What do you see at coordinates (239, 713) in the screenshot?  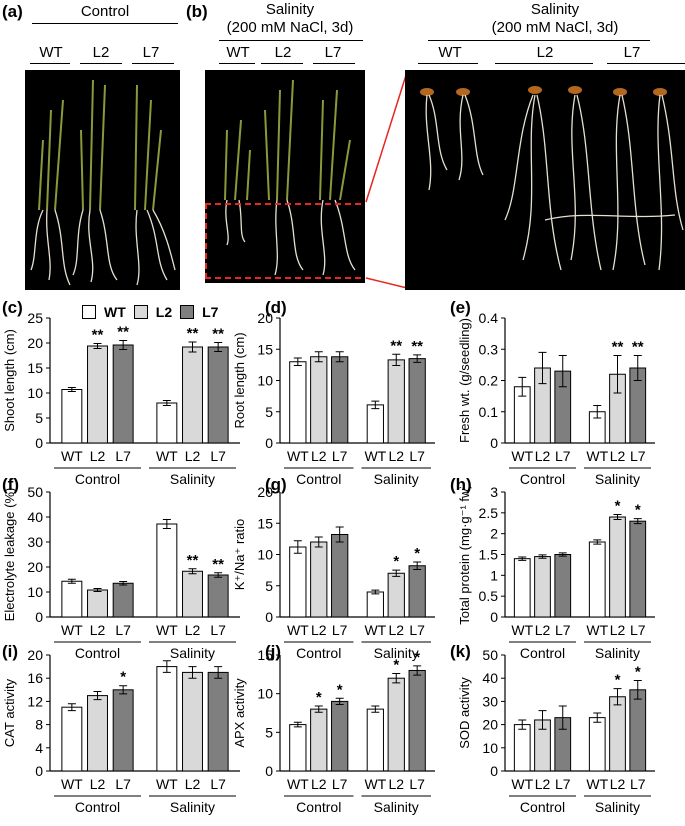 I see `y-axis-label: APX activity` at bounding box center [239, 713].